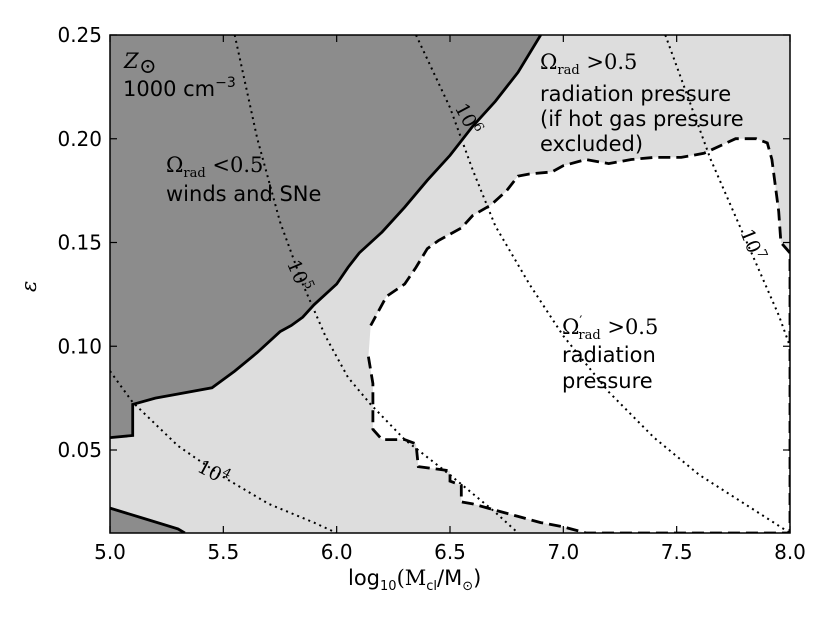 The image size is (830, 623). What do you see at coordinates (635, 94) in the screenshot?
I see `svg-text: radiation pressure` at bounding box center [635, 94].